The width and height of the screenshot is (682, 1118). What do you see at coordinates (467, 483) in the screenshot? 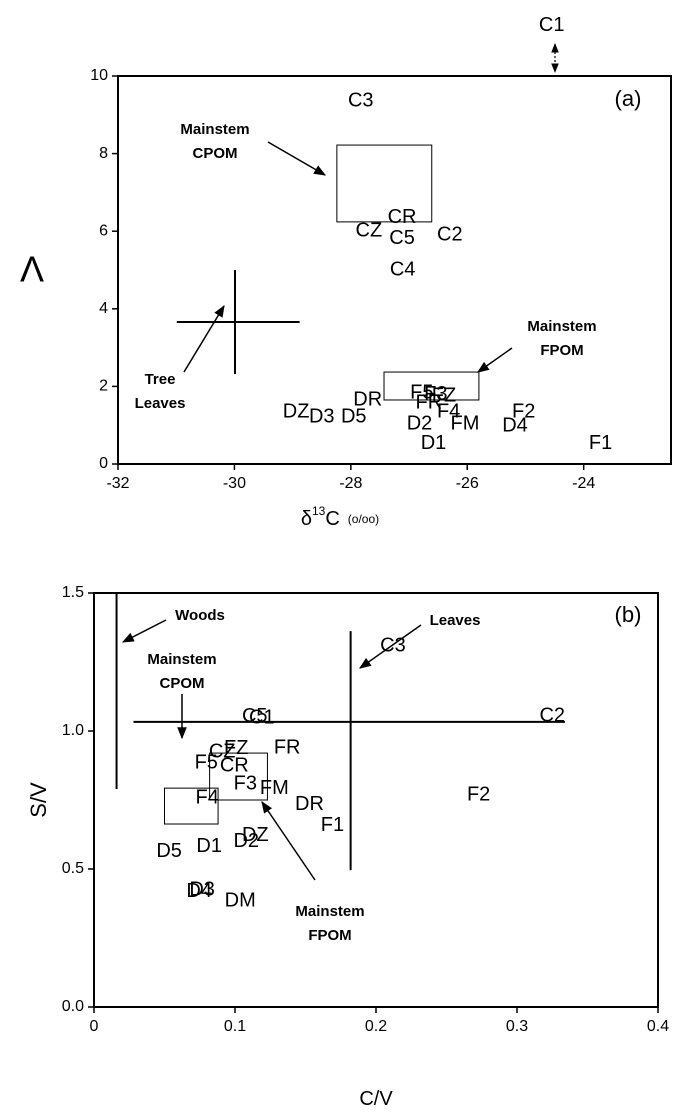
I see `x-tick-label: -26` at bounding box center [467, 483].